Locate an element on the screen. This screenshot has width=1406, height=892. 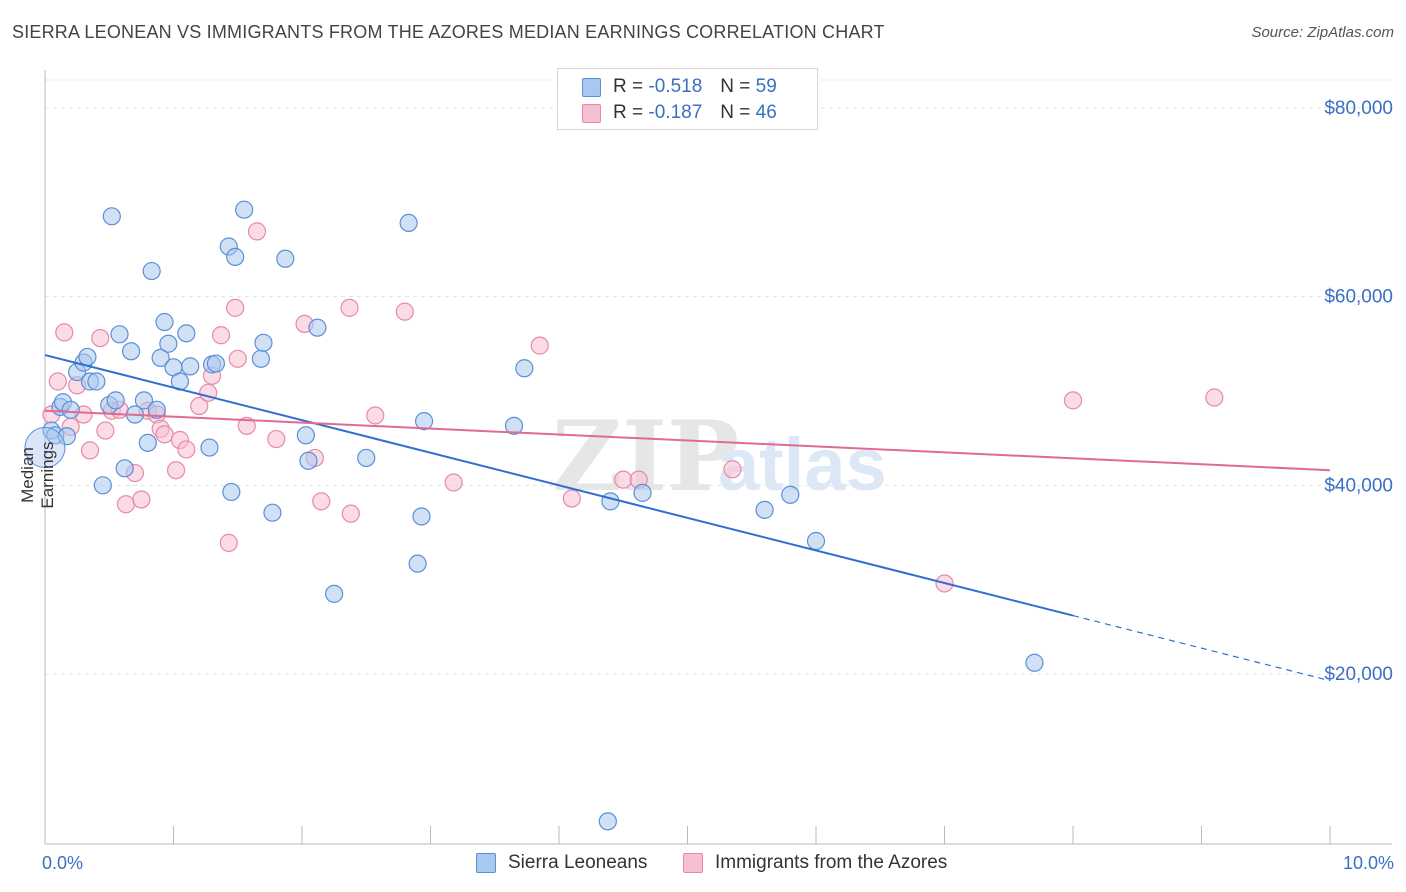
legend-row-azores: R = -0.187 N = 46 is located at coordinates (679, 113).